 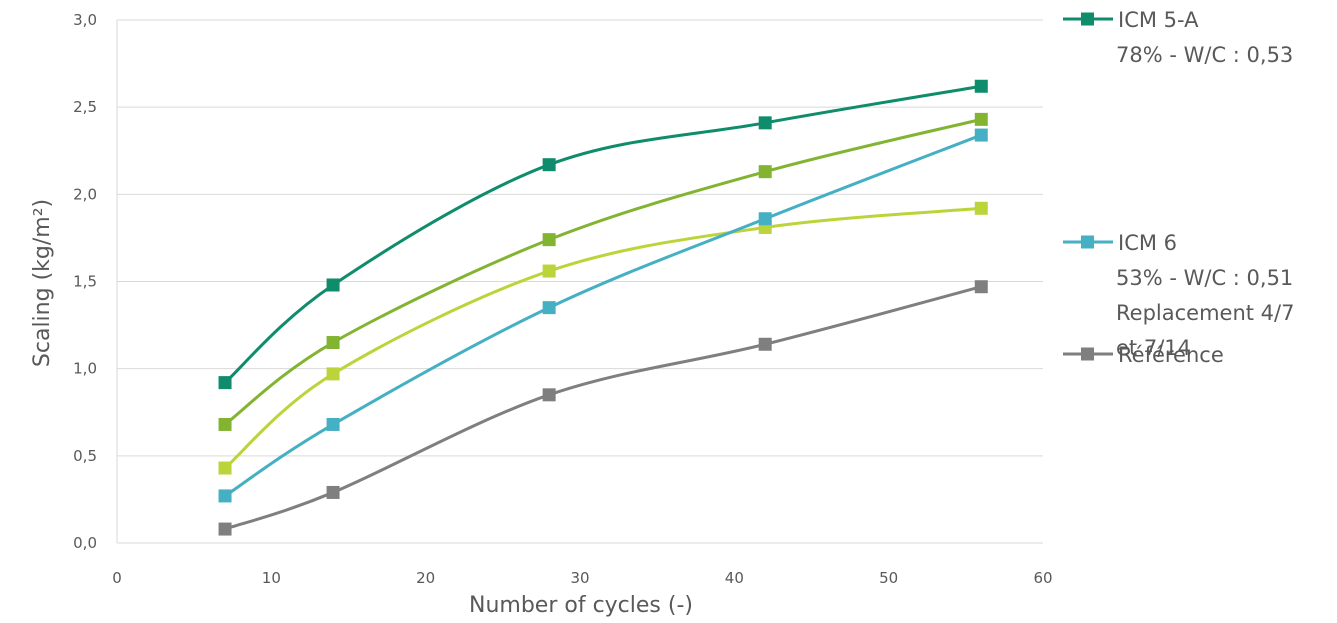 What do you see at coordinates (1153, 348) in the screenshot?
I see `legend-label: et 7/14` at bounding box center [1153, 348].